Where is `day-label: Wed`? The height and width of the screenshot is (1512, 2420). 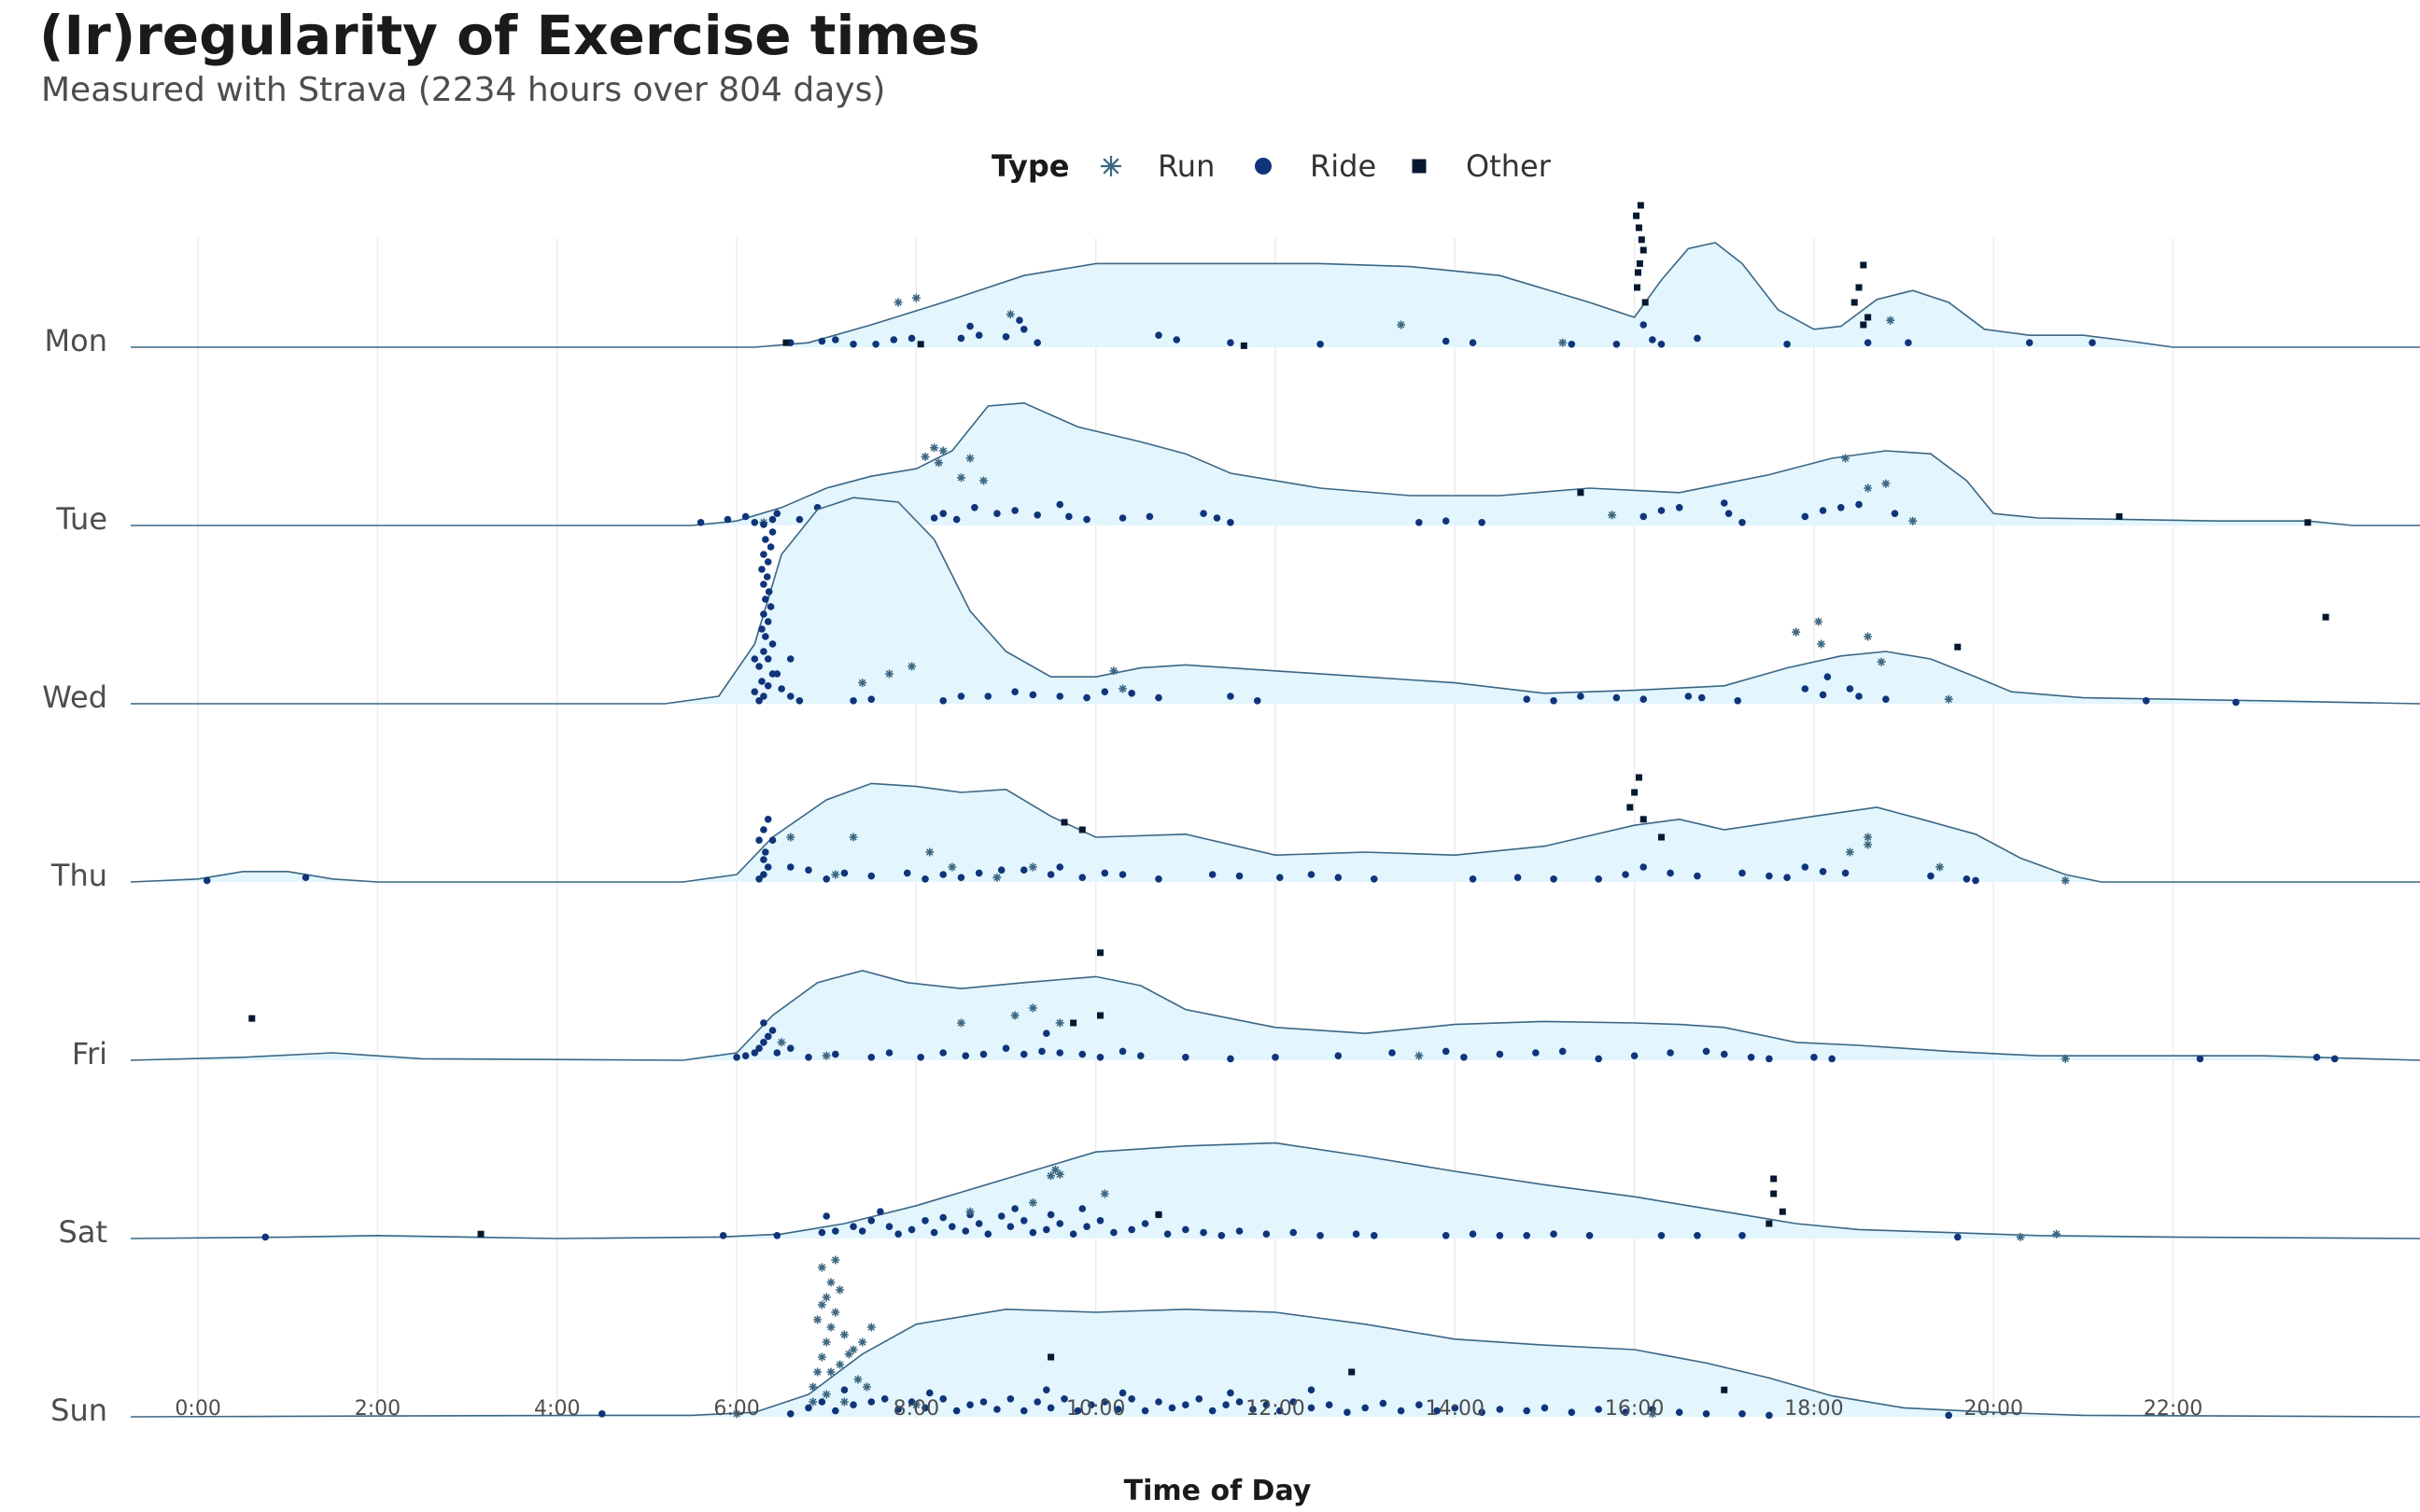
day-label: Wed is located at coordinates (74, 697).